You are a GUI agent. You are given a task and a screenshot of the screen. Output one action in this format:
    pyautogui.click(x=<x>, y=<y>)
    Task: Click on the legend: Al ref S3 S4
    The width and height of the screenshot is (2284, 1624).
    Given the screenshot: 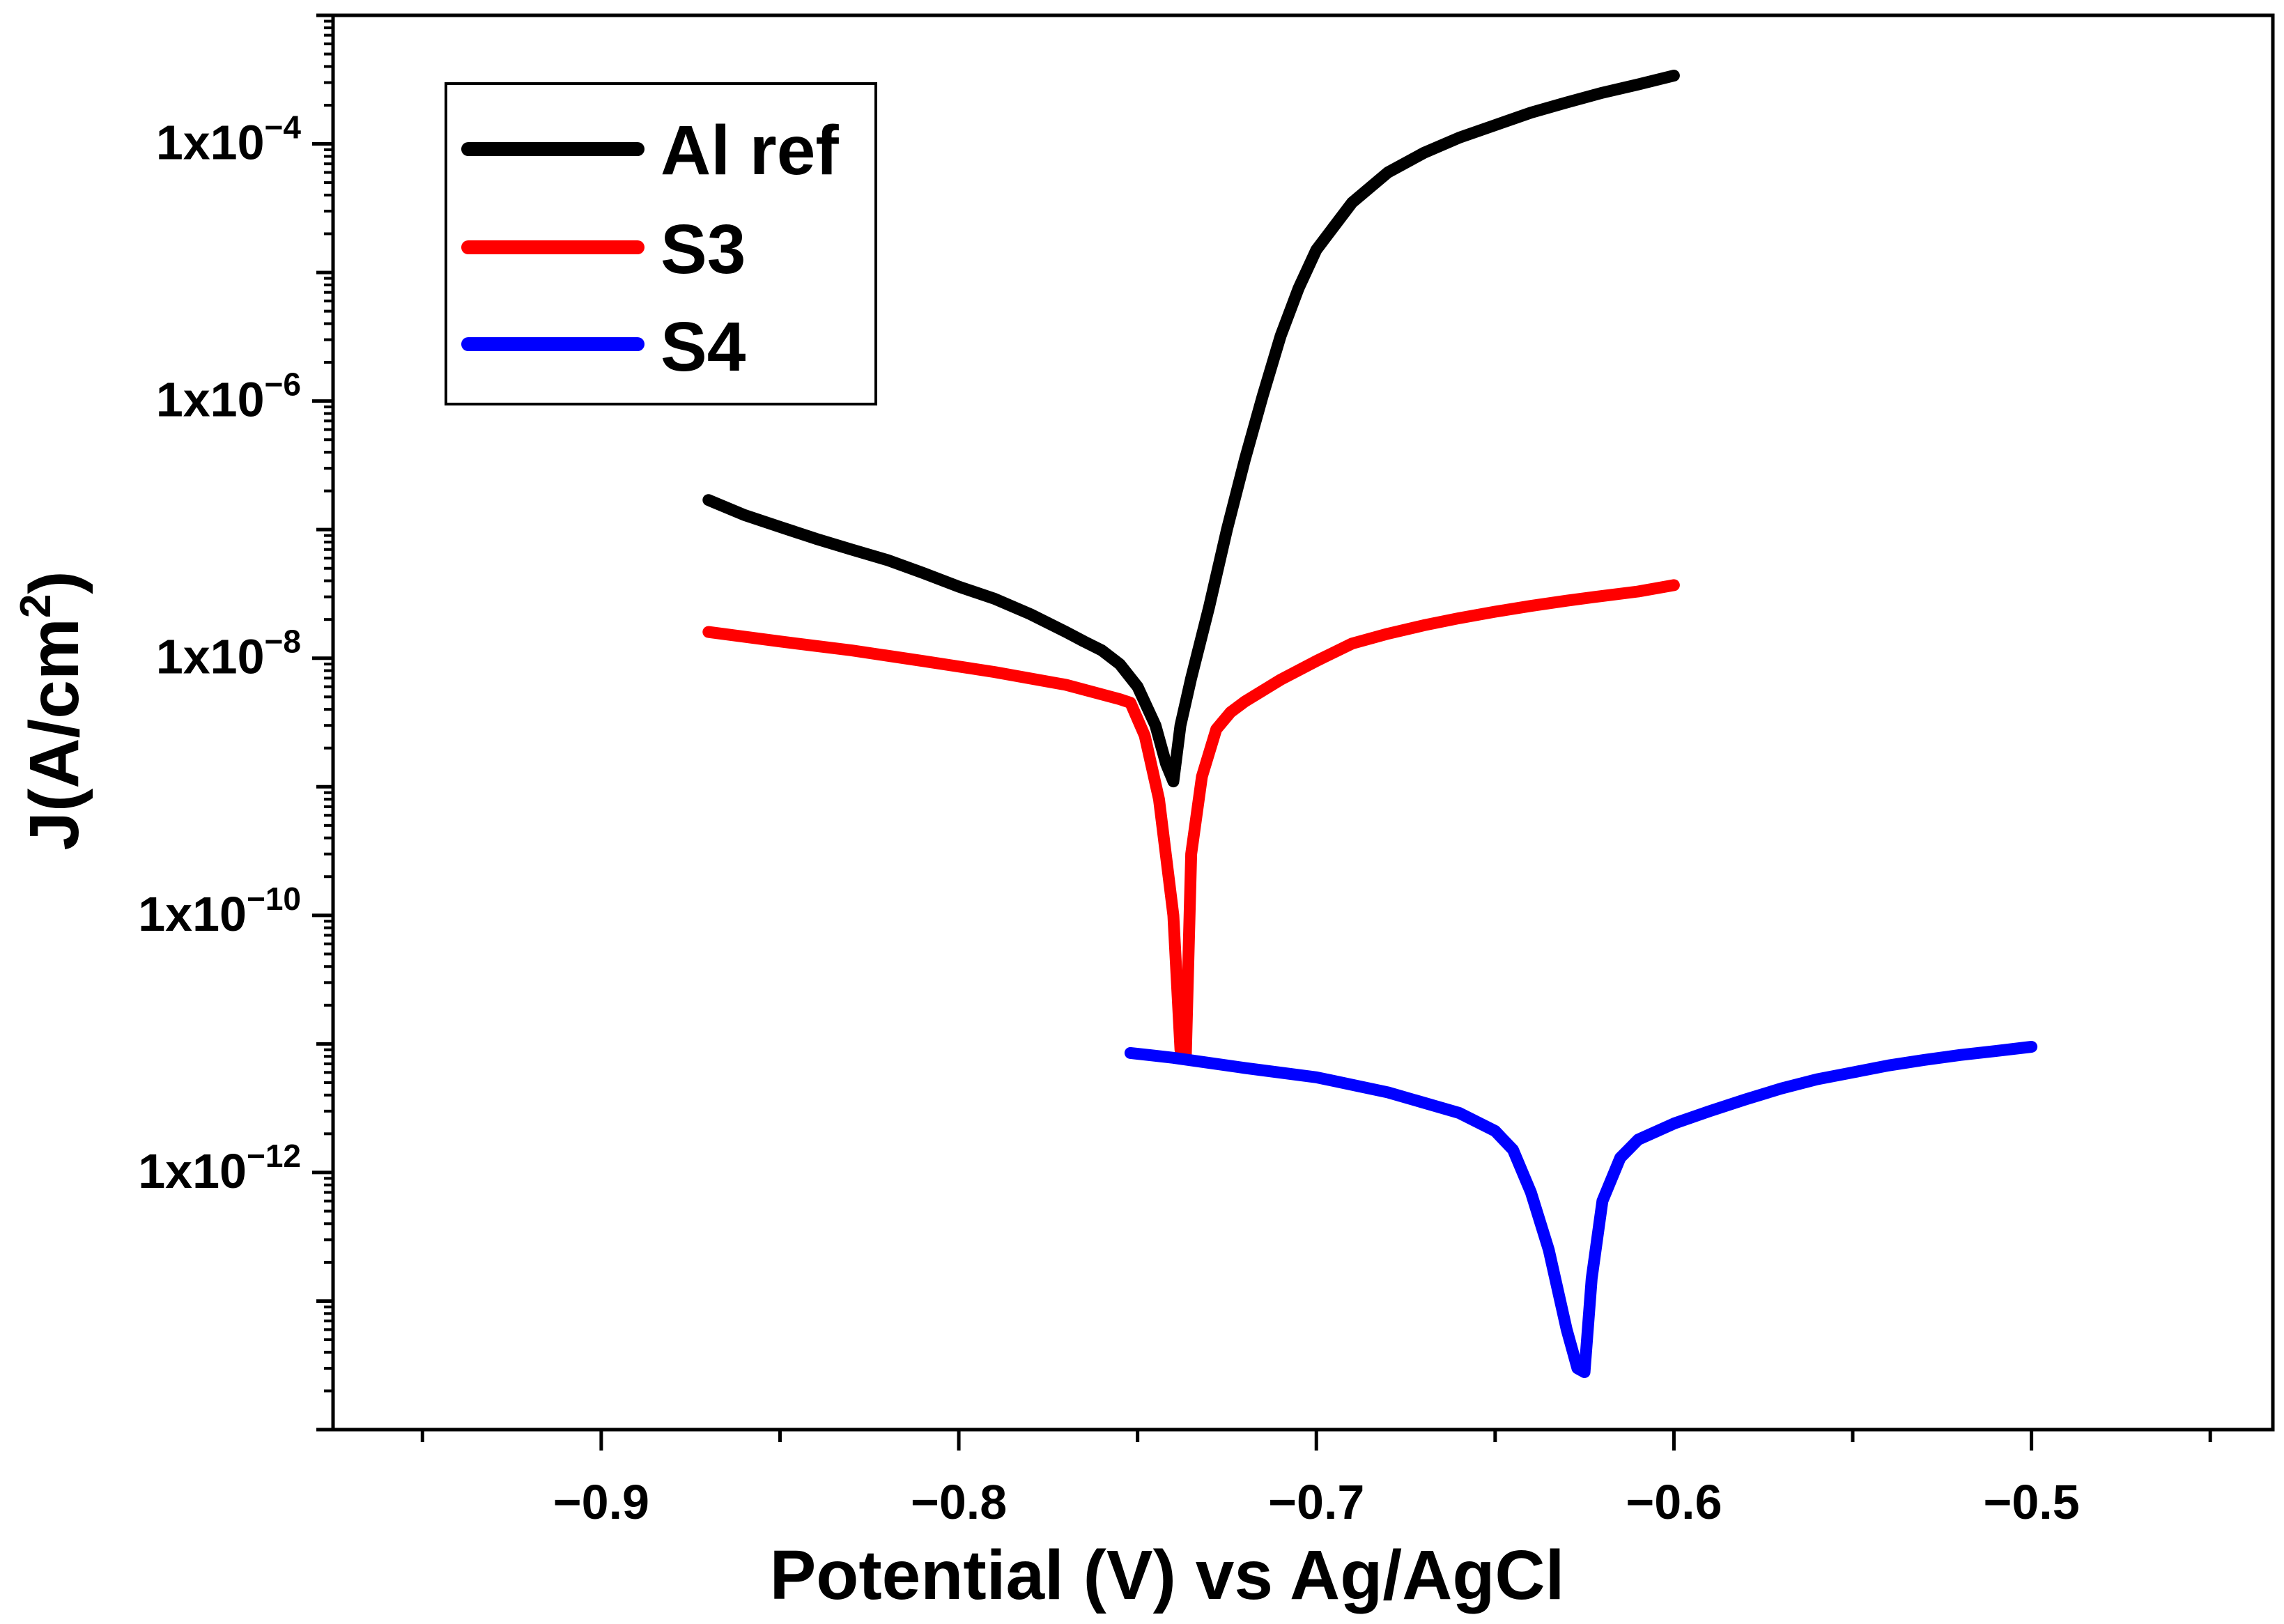 What is the action you would take?
    pyautogui.click(x=661, y=243)
    